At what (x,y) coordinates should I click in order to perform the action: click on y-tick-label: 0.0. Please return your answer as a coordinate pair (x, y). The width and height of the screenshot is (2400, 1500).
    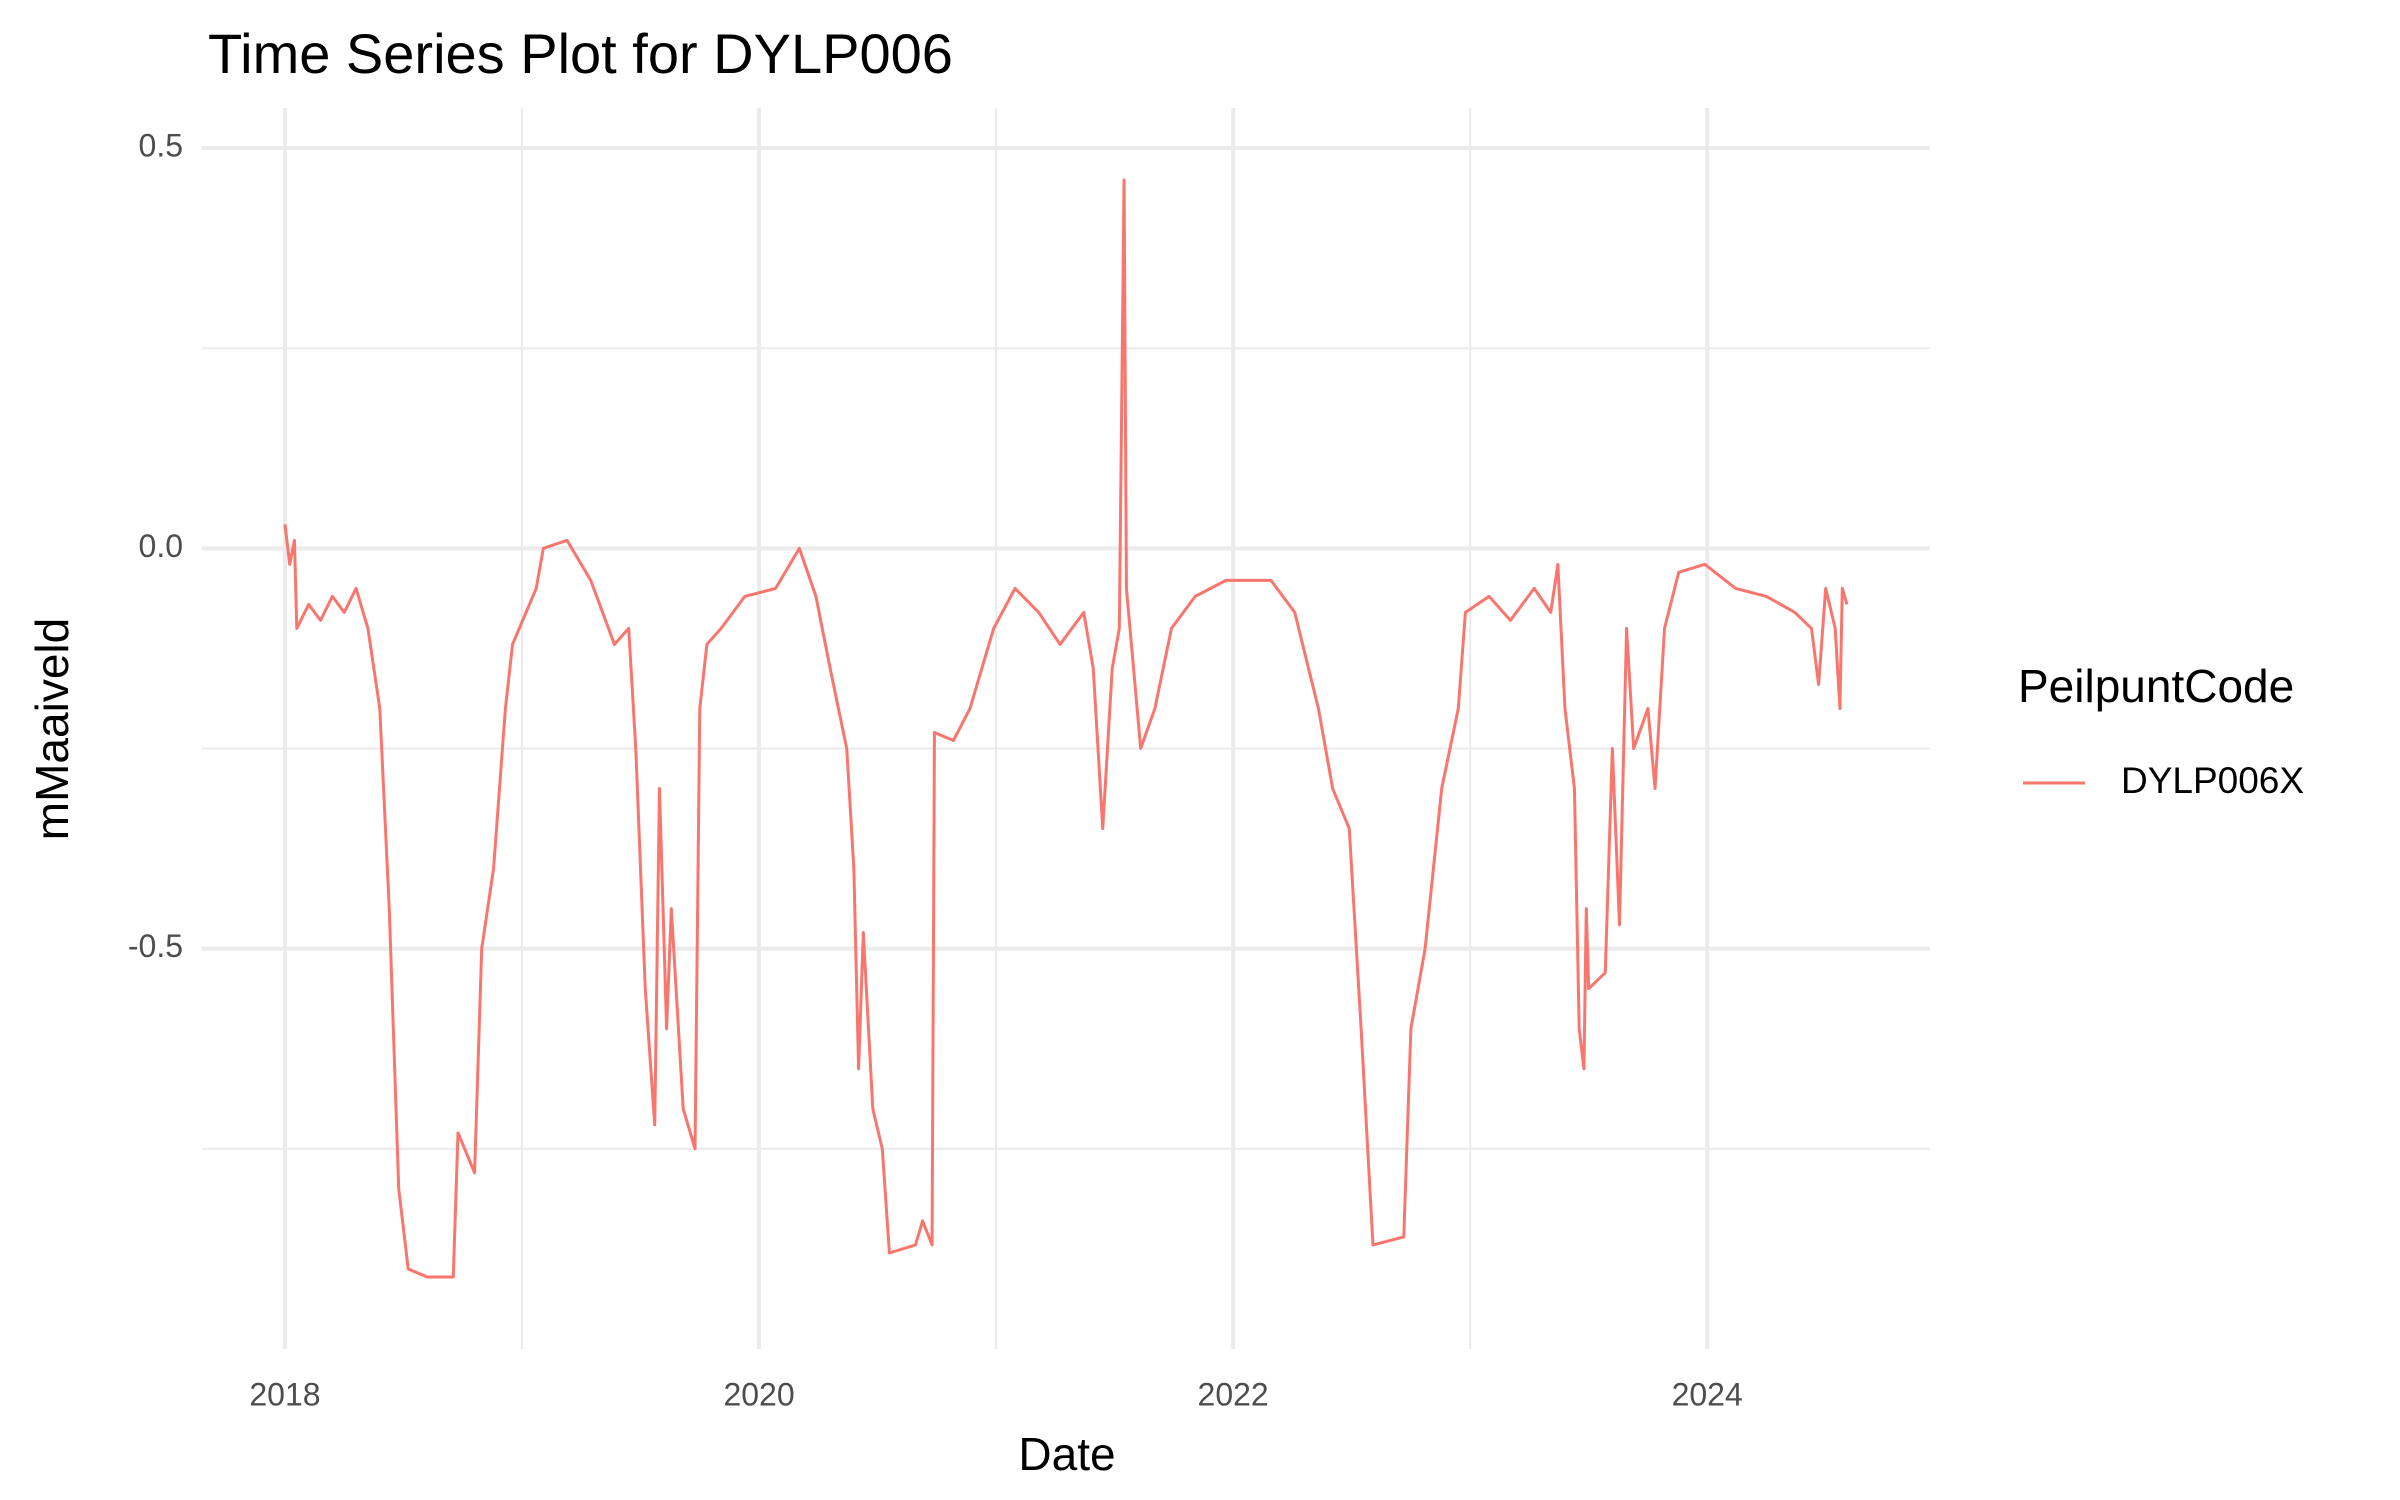
    Looking at the image, I should click on (161, 546).